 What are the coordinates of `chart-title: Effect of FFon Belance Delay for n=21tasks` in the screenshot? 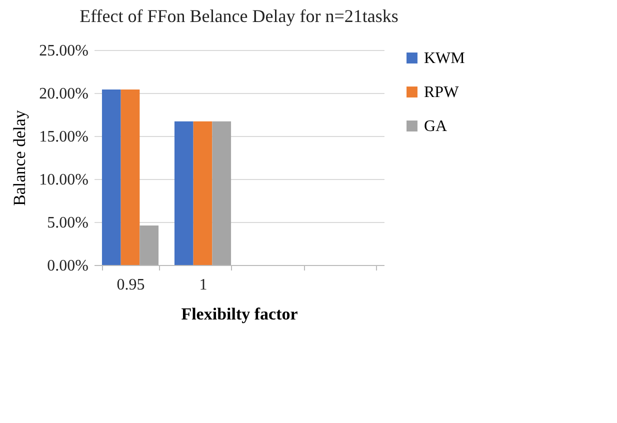 It's located at (239, 16).